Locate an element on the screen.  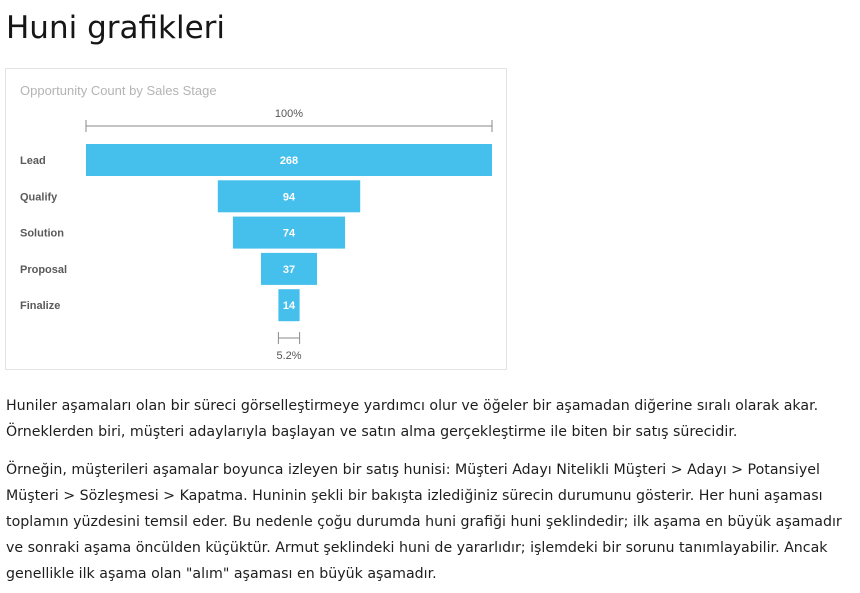
funnel-stage-label: Finalize is located at coordinates (40, 306).